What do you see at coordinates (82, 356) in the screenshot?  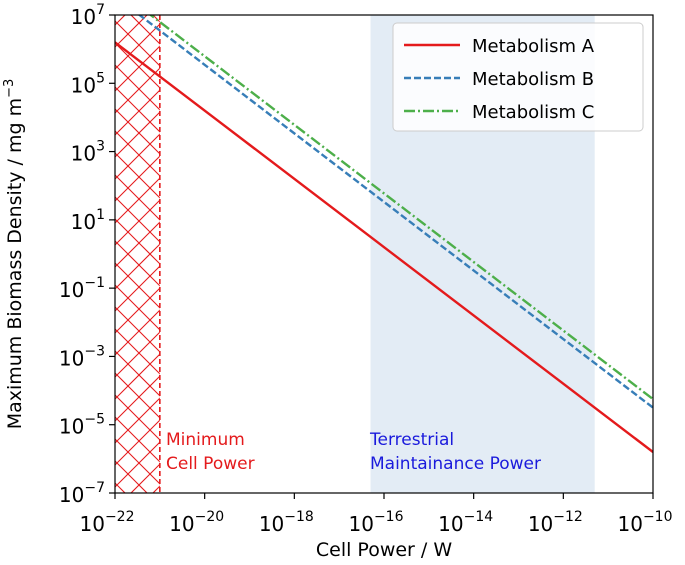 I see `y-tick-label: 10⁻³` at bounding box center [82, 356].